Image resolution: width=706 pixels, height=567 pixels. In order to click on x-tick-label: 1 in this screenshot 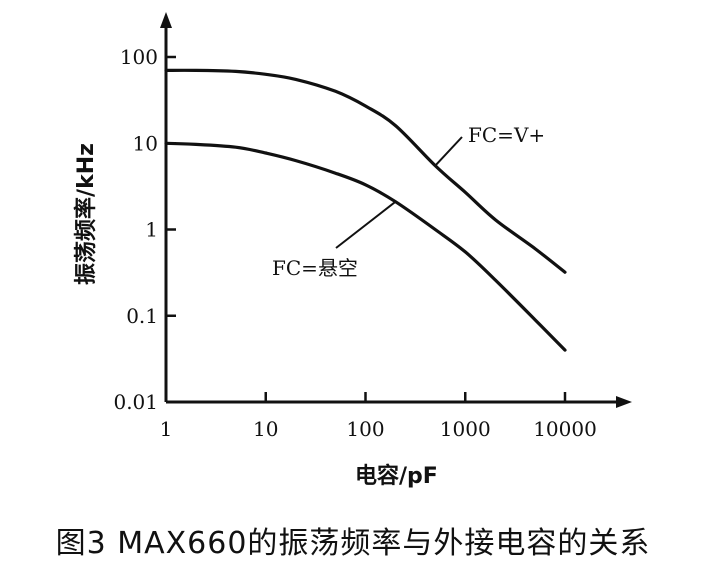, I will do `click(166, 429)`.